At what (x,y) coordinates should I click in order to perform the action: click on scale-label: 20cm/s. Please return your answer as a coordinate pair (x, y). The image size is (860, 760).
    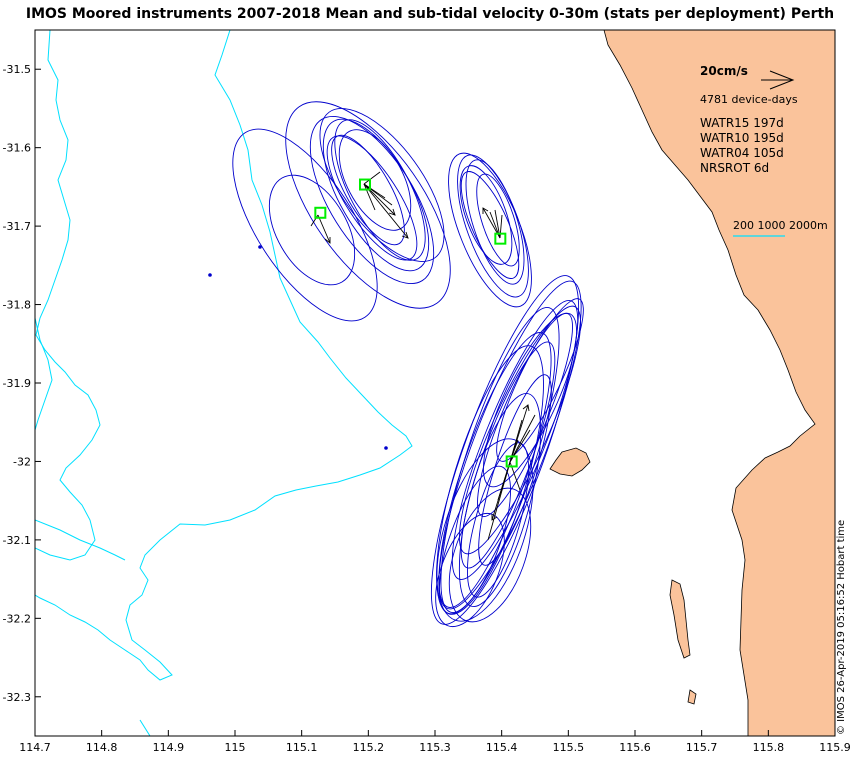
    Looking at the image, I should click on (724, 71).